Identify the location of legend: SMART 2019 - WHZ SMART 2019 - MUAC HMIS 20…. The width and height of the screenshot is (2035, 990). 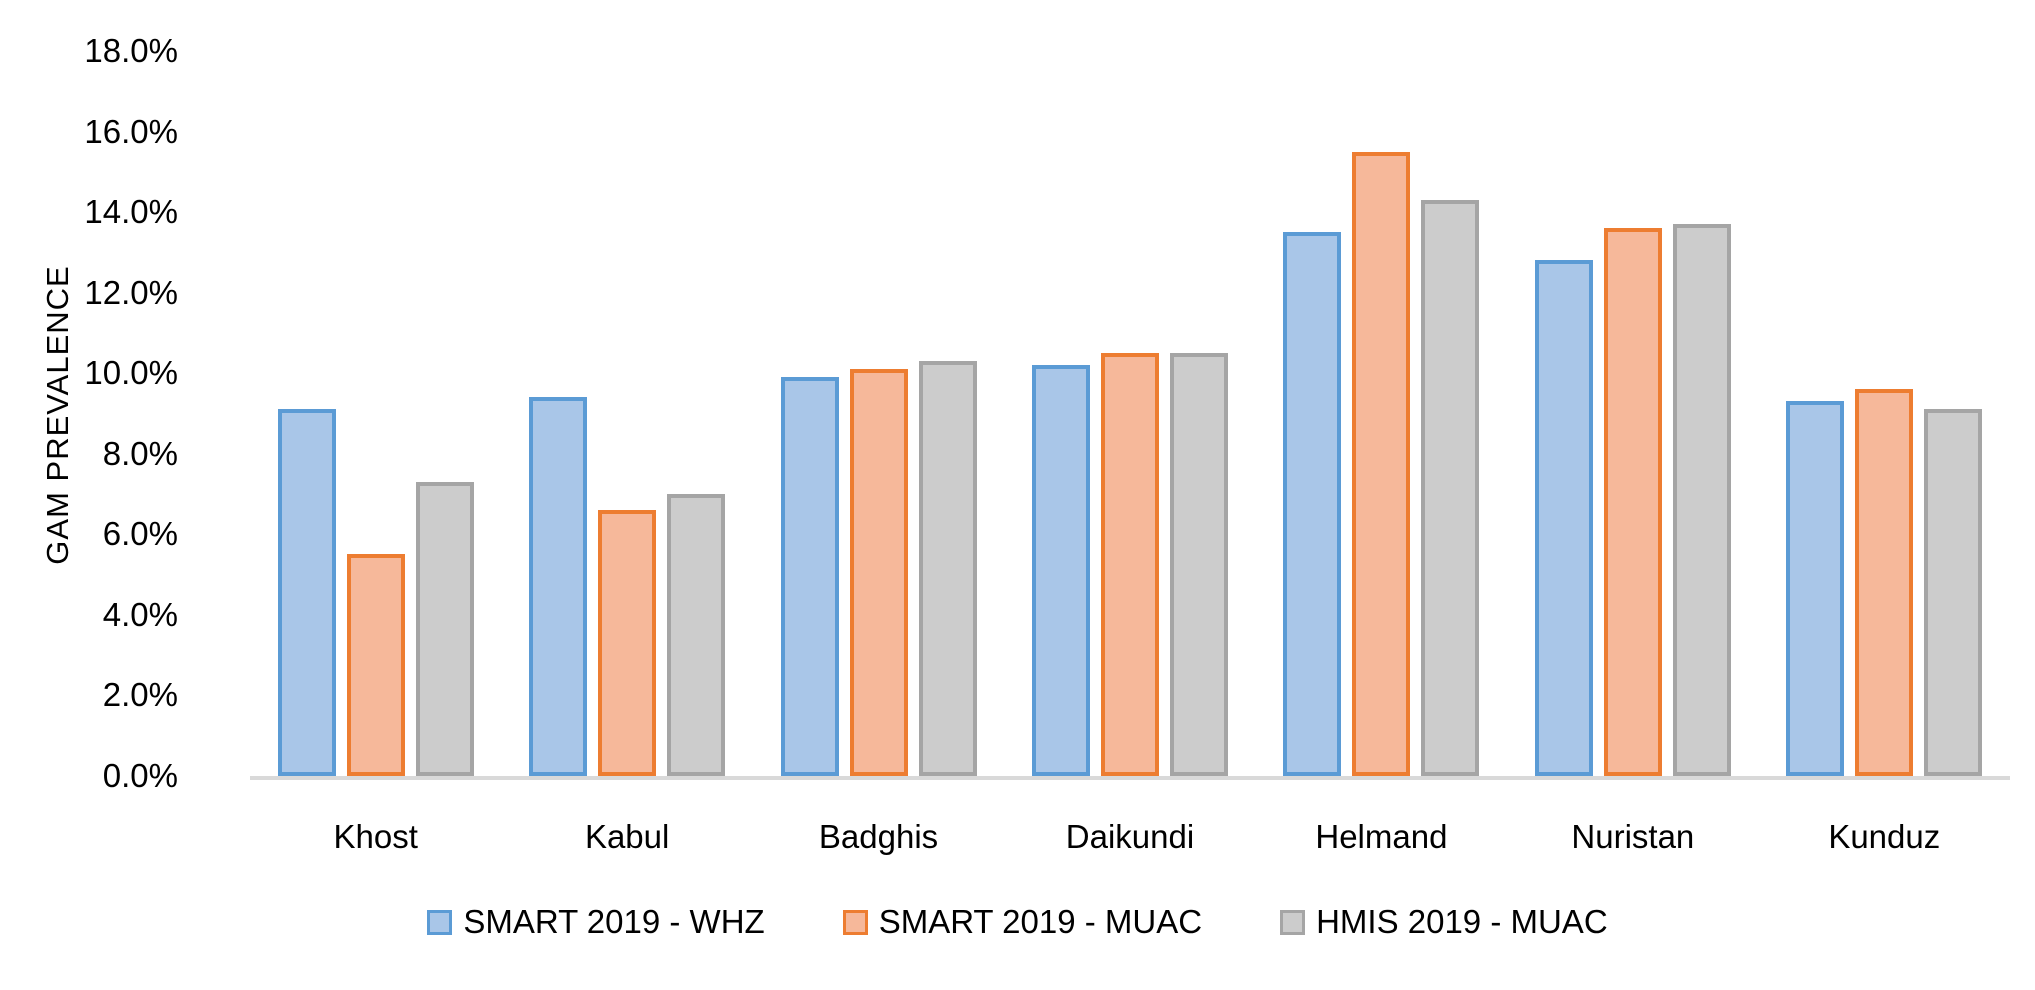
(1017, 922).